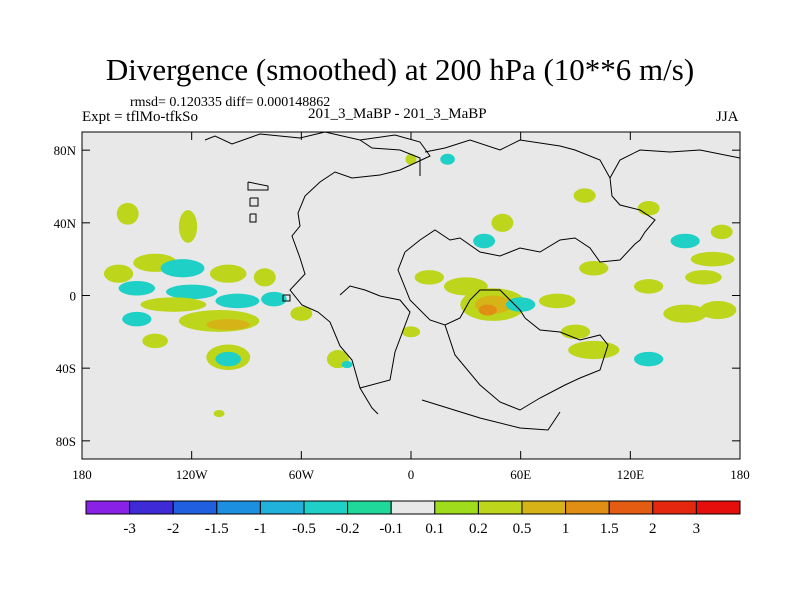 The width and height of the screenshot is (800, 600). I want to click on colorbar-label-13: 3, so click(697, 529).